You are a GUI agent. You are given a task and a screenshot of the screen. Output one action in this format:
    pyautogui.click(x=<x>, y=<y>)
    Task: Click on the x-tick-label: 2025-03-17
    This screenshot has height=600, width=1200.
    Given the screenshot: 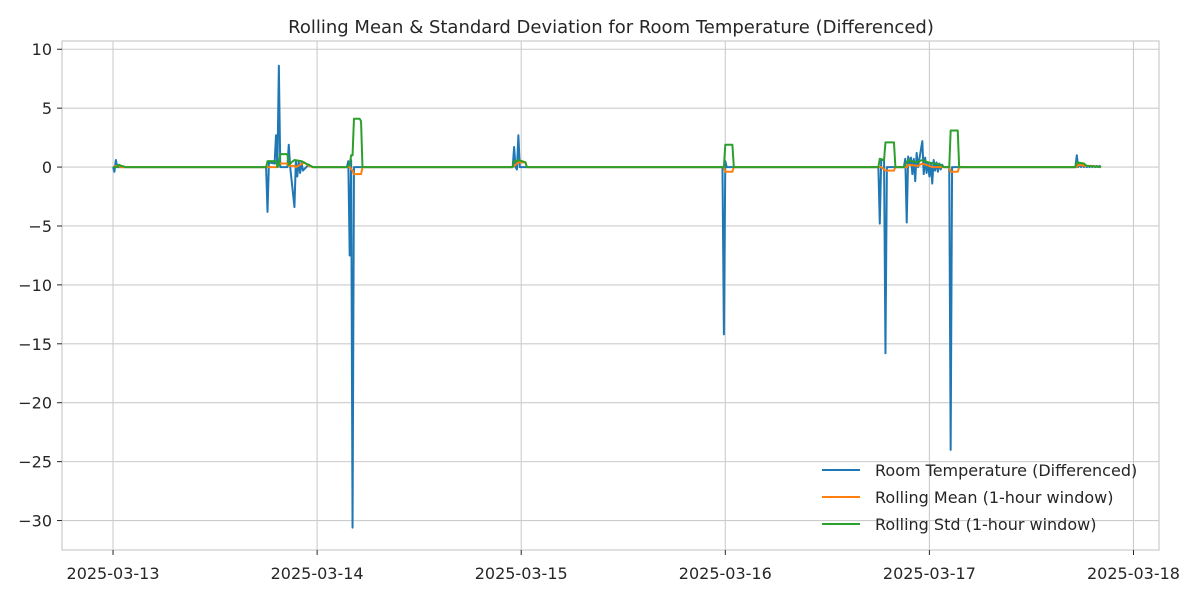 What is the action you would take?
    pyautogui.click(x=929, y=573)
    